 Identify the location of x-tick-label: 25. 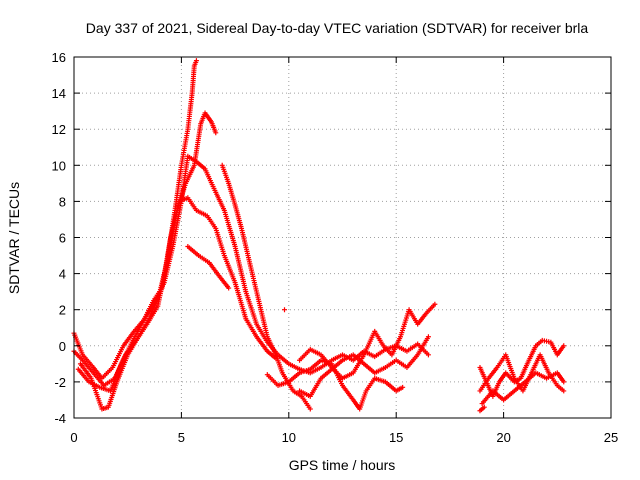
(611, 437).